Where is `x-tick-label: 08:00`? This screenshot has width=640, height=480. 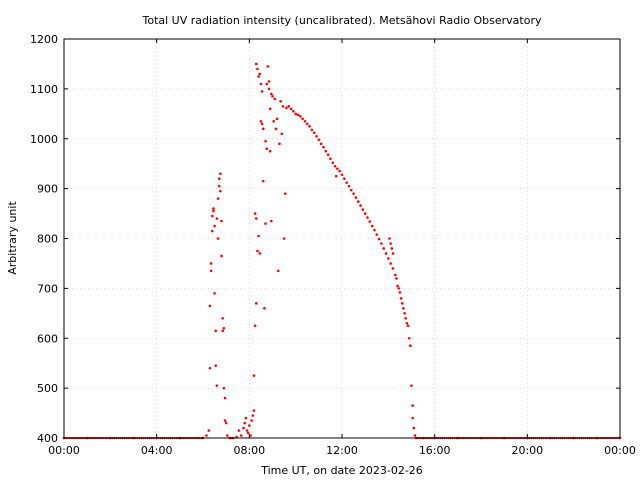
x-tick-label: 08:00 is located at coordinates (249, 450).